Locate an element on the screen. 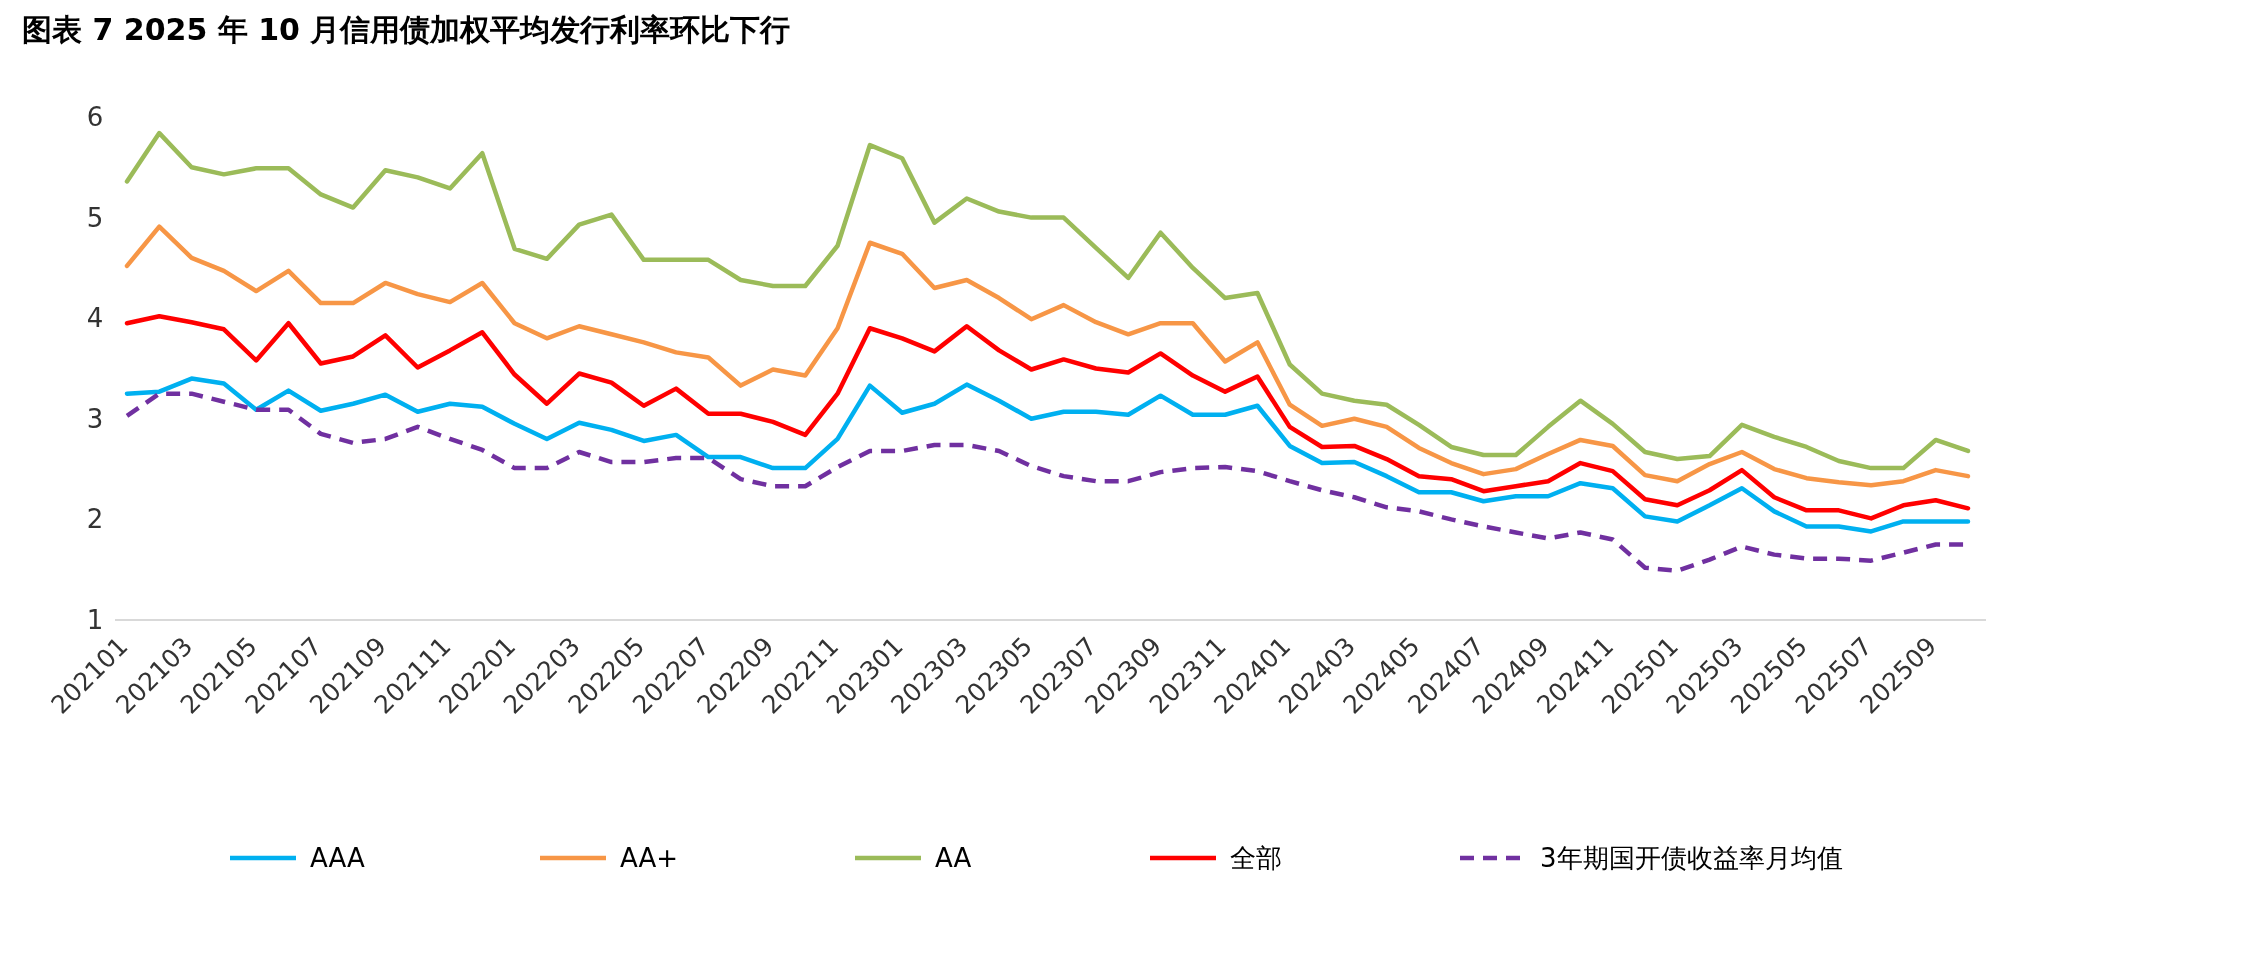 The height and width of the screenshot is (967, 2244). legend-label: AA is located at coordinates (953, 858).